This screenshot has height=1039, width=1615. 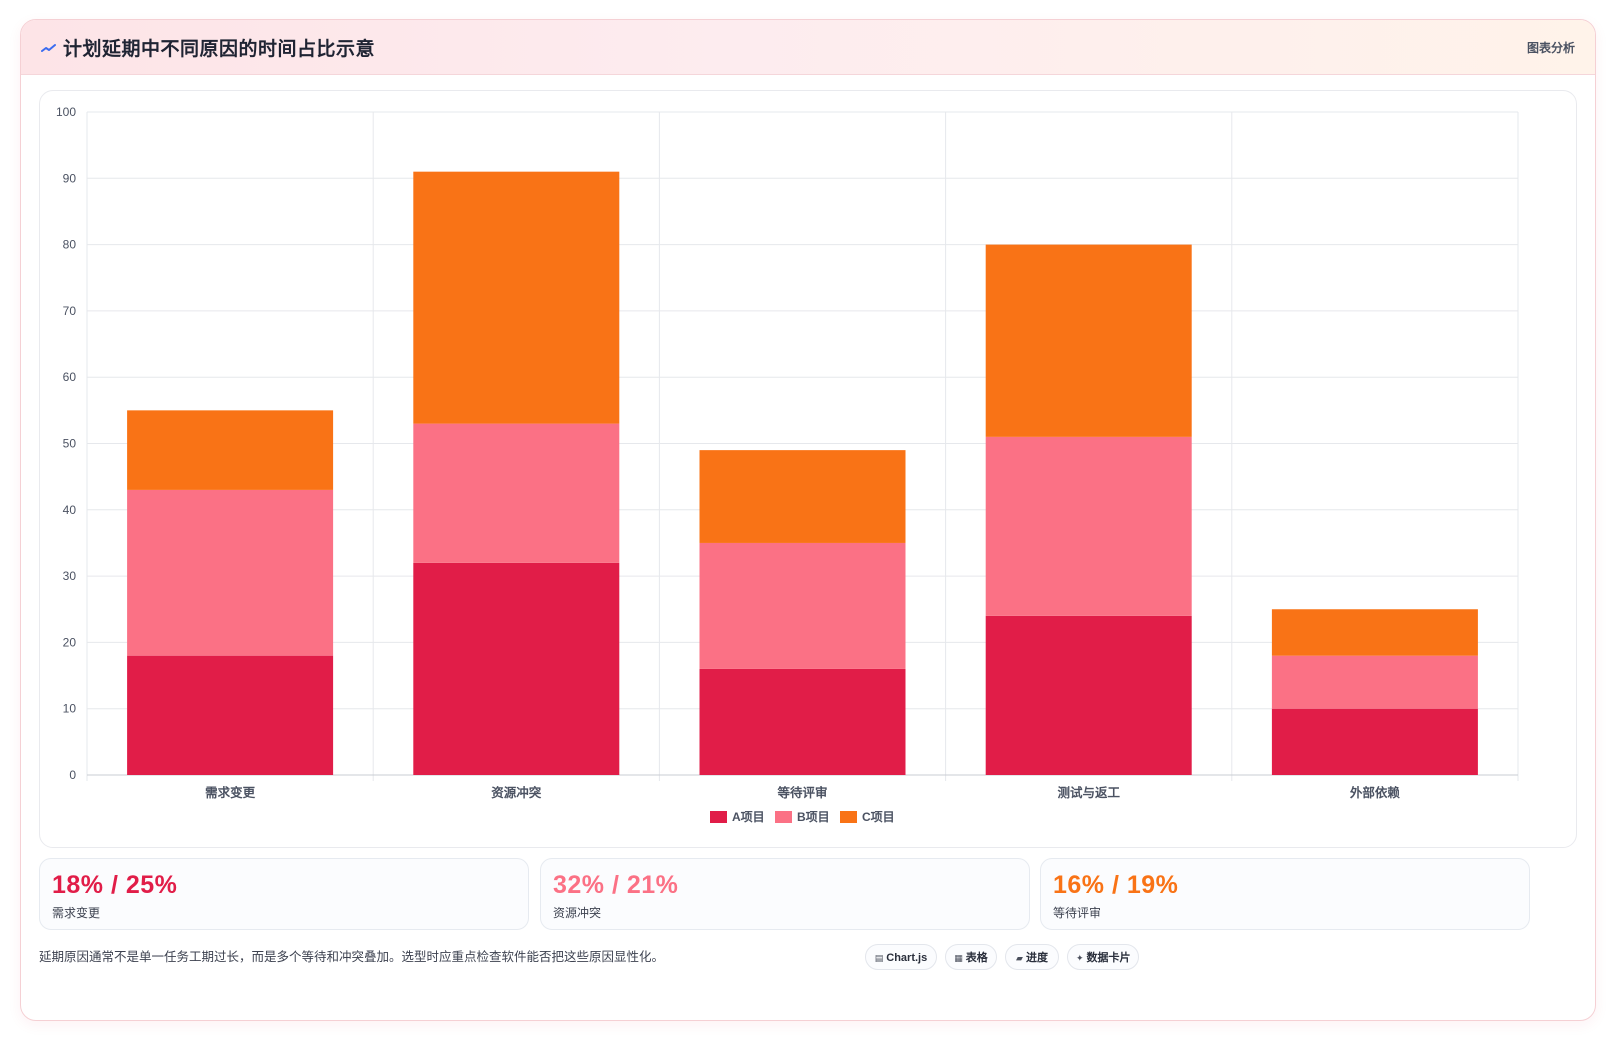 I want to click on y-tick-label: 100, so click(x=66, y=112).